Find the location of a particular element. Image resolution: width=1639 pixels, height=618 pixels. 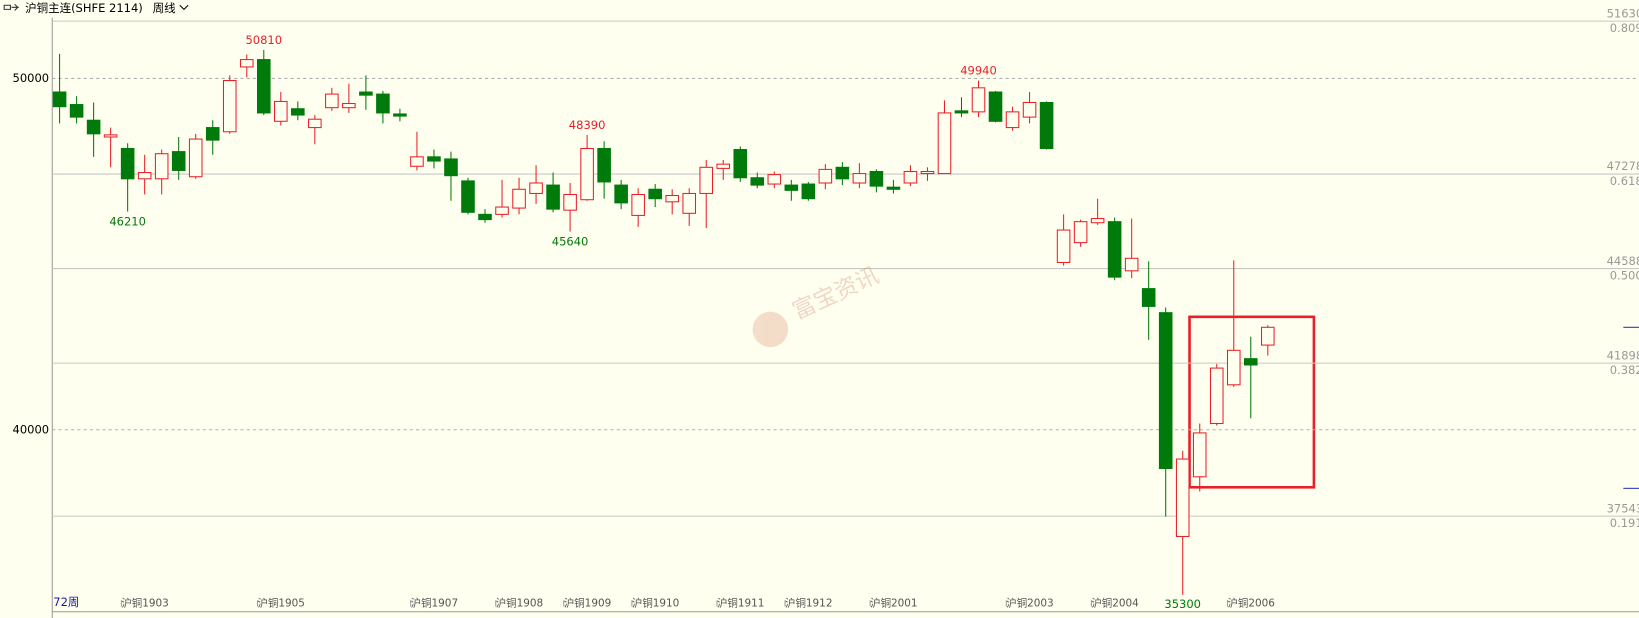

period-selector: 周线 is located at coordinates (164, 8).